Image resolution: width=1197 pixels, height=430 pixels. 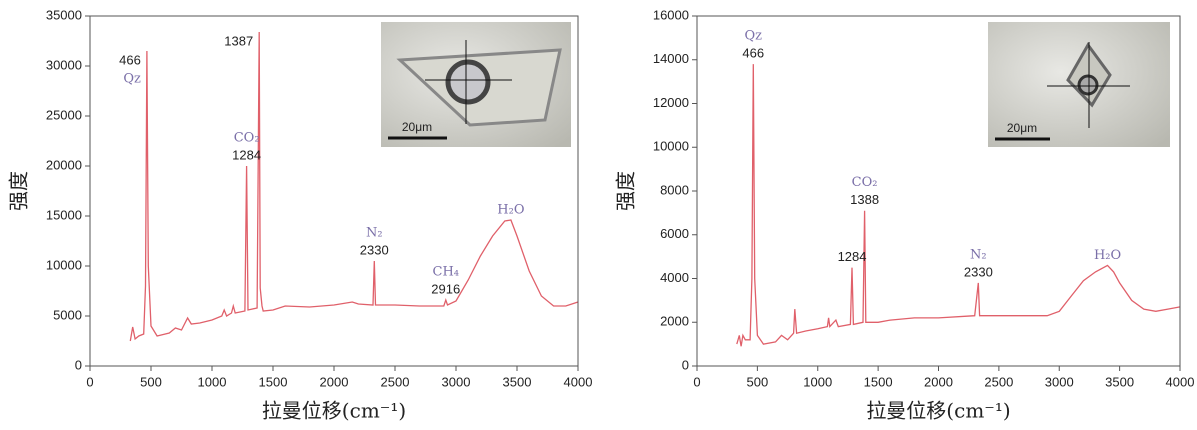 What do you see at coordinates (674, 321) in the screenshot?
I see `y-tick-label: 2000` at bounding box center [674, 321].